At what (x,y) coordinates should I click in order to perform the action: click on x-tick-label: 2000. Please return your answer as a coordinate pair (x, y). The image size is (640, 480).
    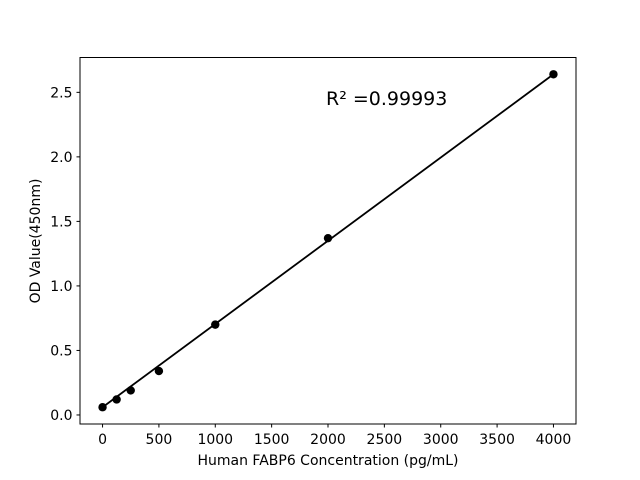
    Looking at the image, I should click on (328, 440).